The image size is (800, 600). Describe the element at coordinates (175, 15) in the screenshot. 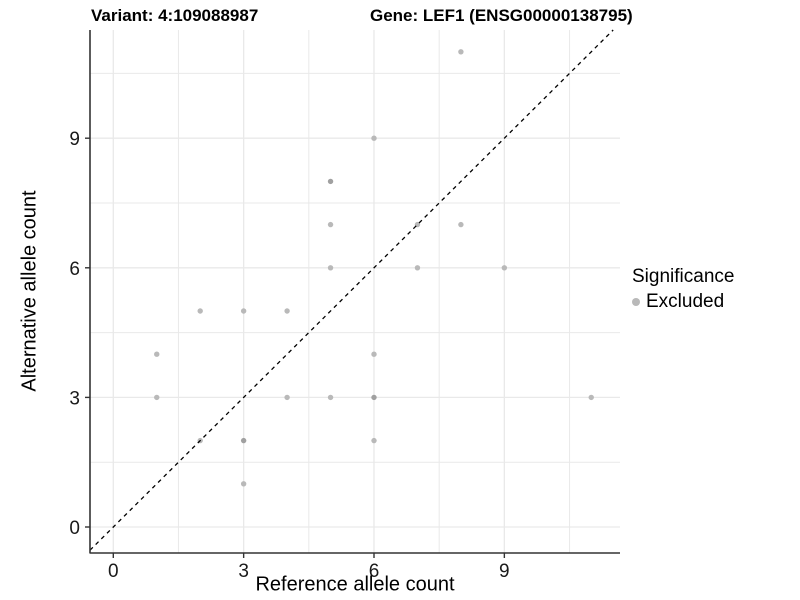

I see `variant-title: Variant: 4:109088987` at that location.